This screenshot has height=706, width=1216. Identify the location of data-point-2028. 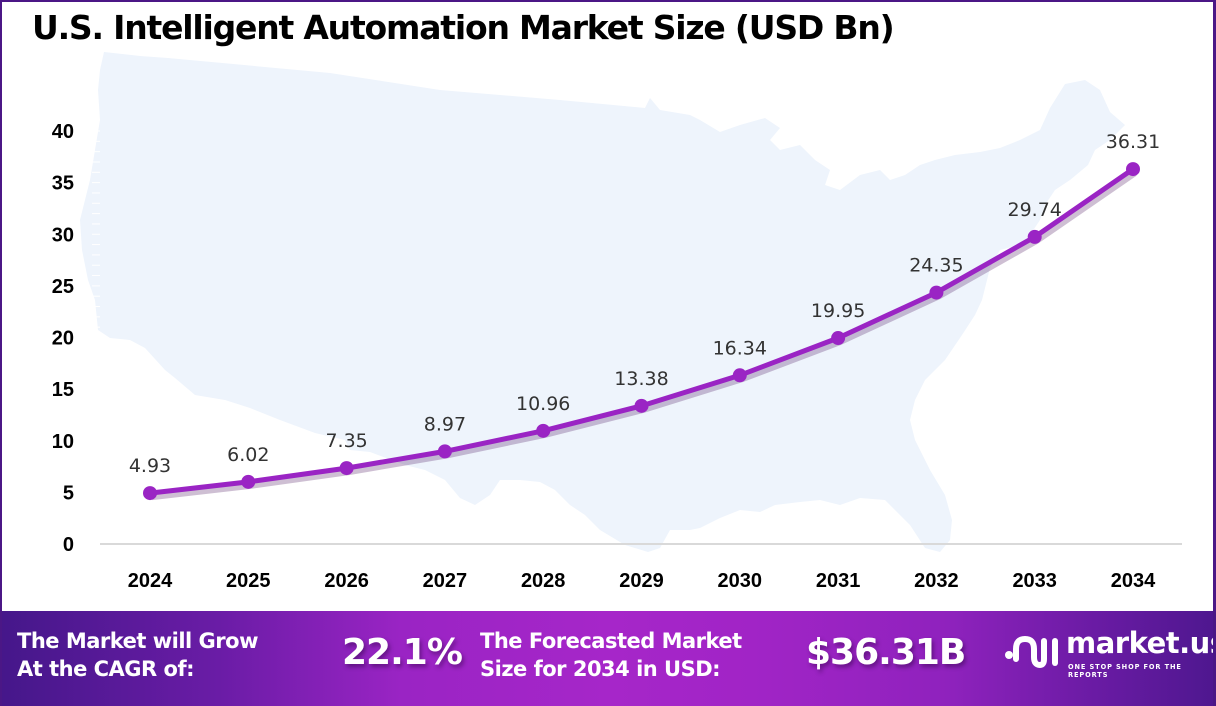
(543, 430).